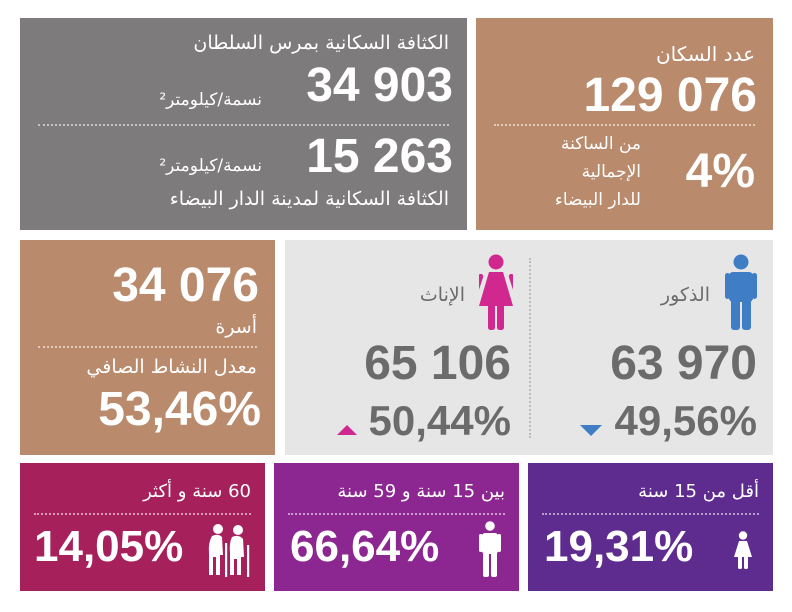 The height and width of the screenshot is (612, 792). What do you see at coordinates (685, 295) in the screenshot?
I see `male-label: الذكور` at bounding box center [685, 295].